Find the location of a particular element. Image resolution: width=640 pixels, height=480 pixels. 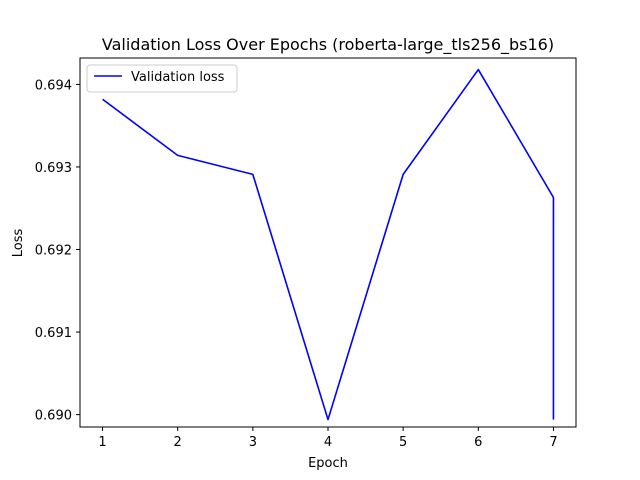

legend-box is located at coordinates (162, 78).